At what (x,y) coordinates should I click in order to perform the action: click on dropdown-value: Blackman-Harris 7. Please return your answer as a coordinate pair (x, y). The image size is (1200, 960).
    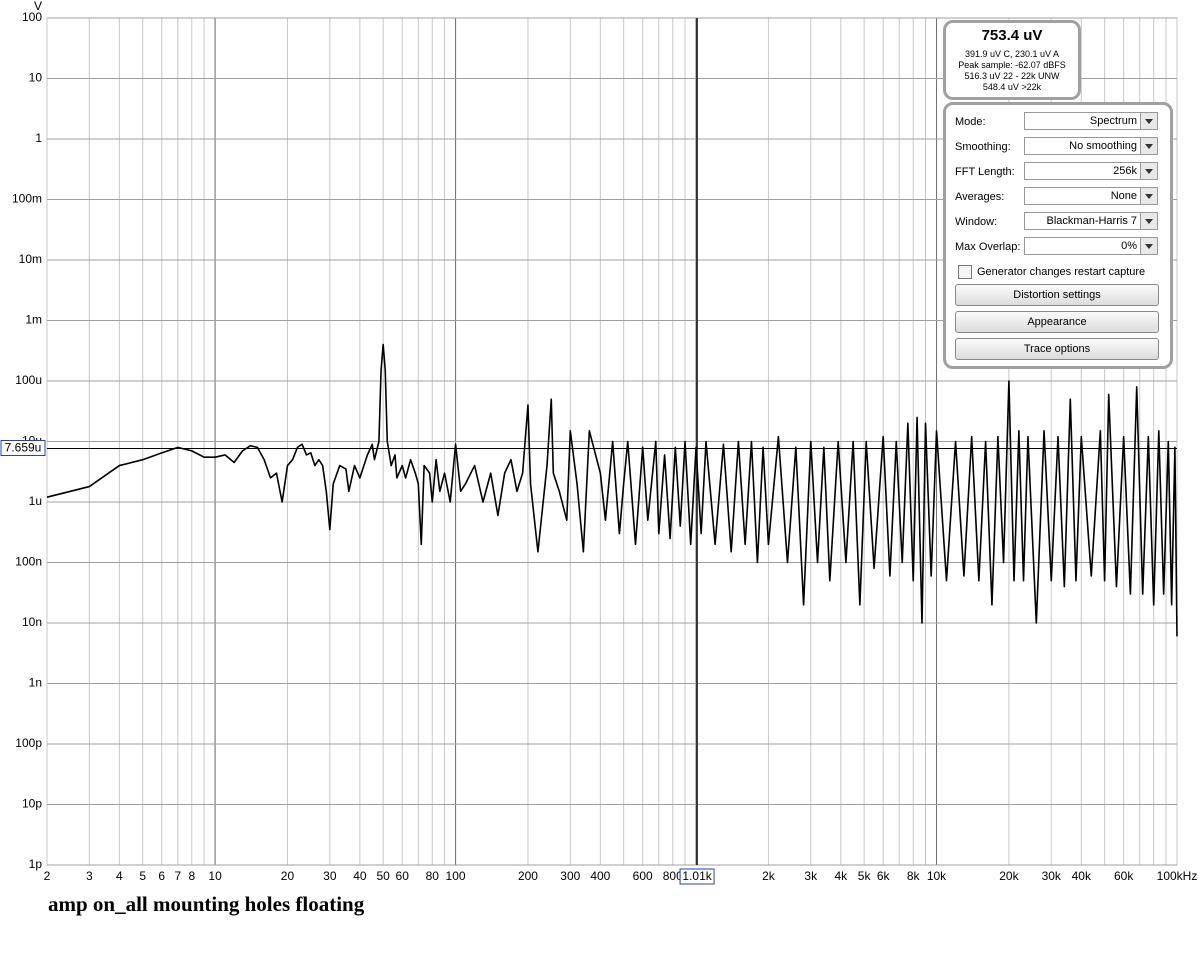
    Looking at the image, I should click on (1091, 221).